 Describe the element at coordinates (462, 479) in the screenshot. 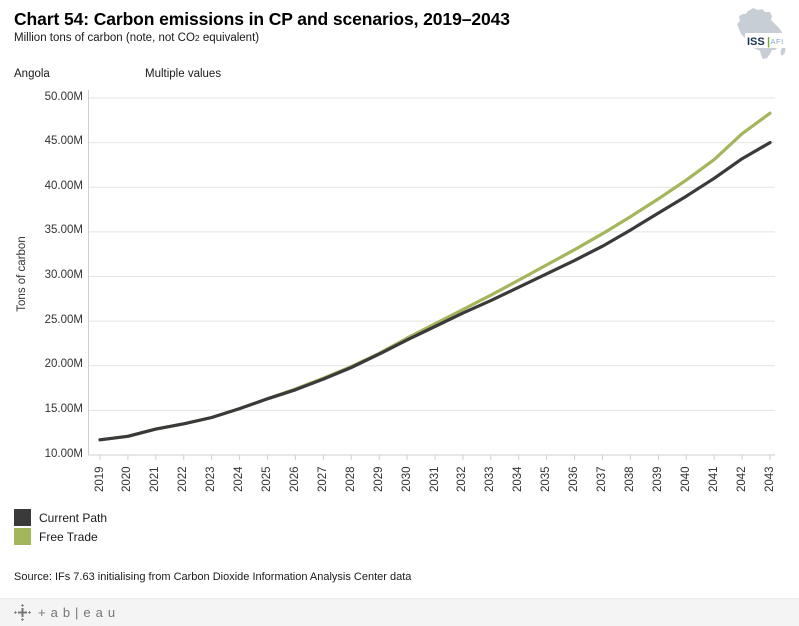

I see `x-axis-tick-label: 2032` at that location.